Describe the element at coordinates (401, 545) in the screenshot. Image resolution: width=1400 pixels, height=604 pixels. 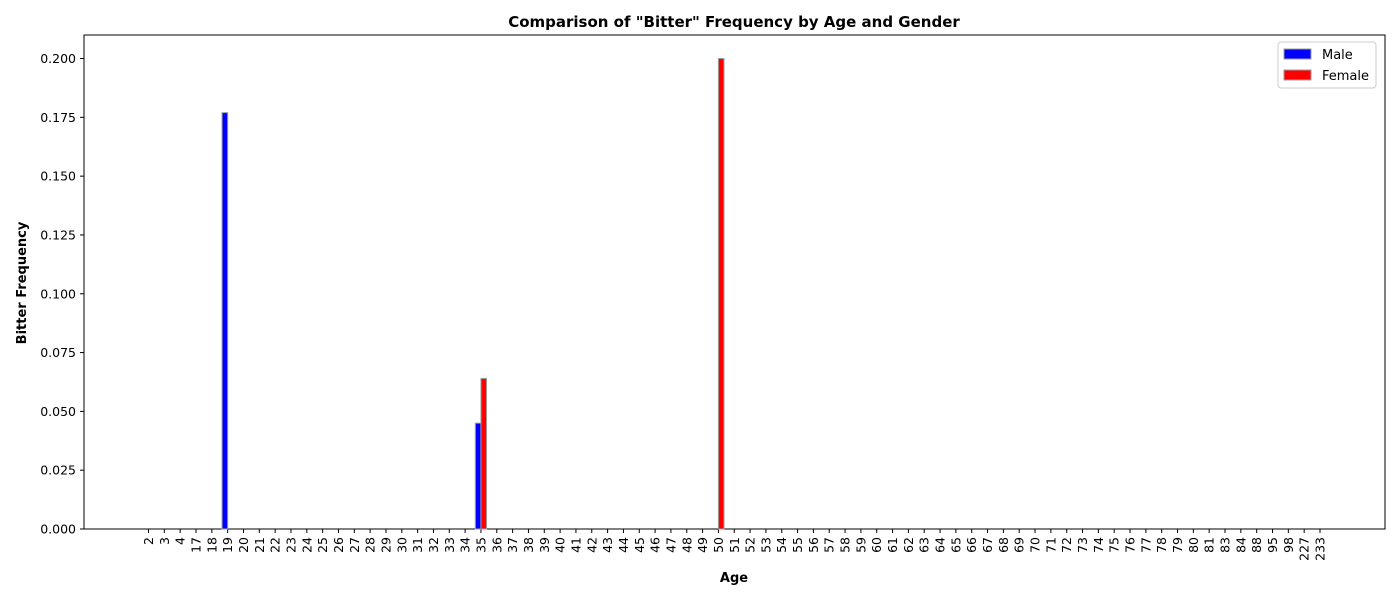
I see `x-tick-label: 30` at that location.